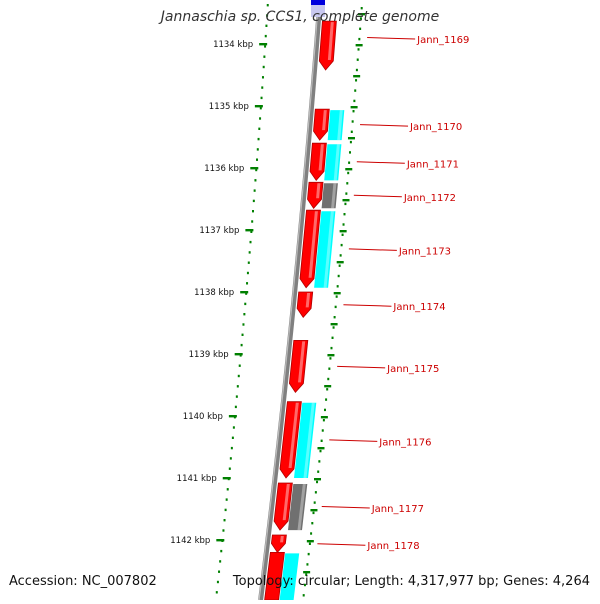 This screenshot has width=600, height=604. What do you see at coordinates (424, 251) in the screenshot?
I see `gene-label: Jann_1173` at bounding box center [424, 251].